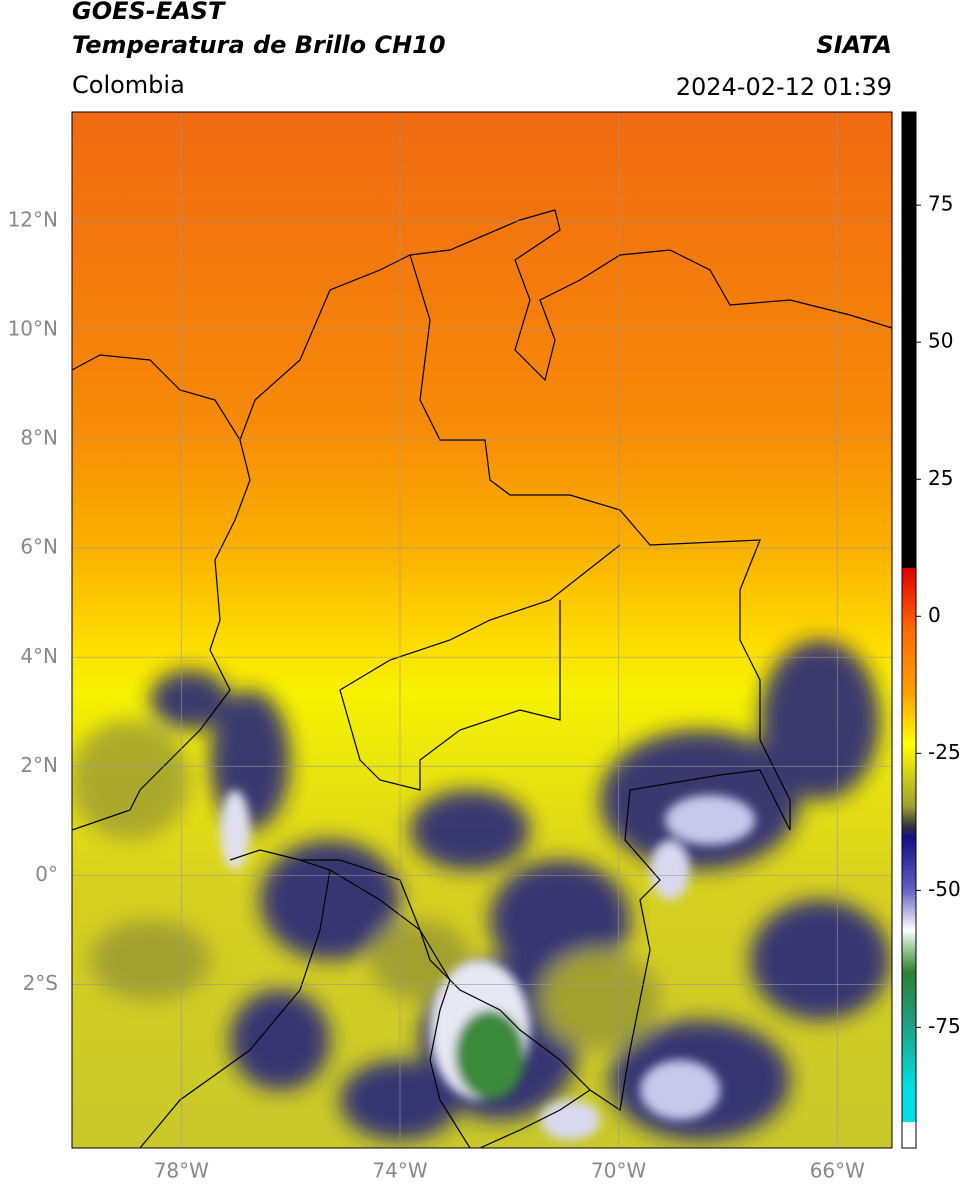  Describe the element at coordinates (944, 1026) in the screenshot. I see `colorbar-tick-label: -75` at that location.